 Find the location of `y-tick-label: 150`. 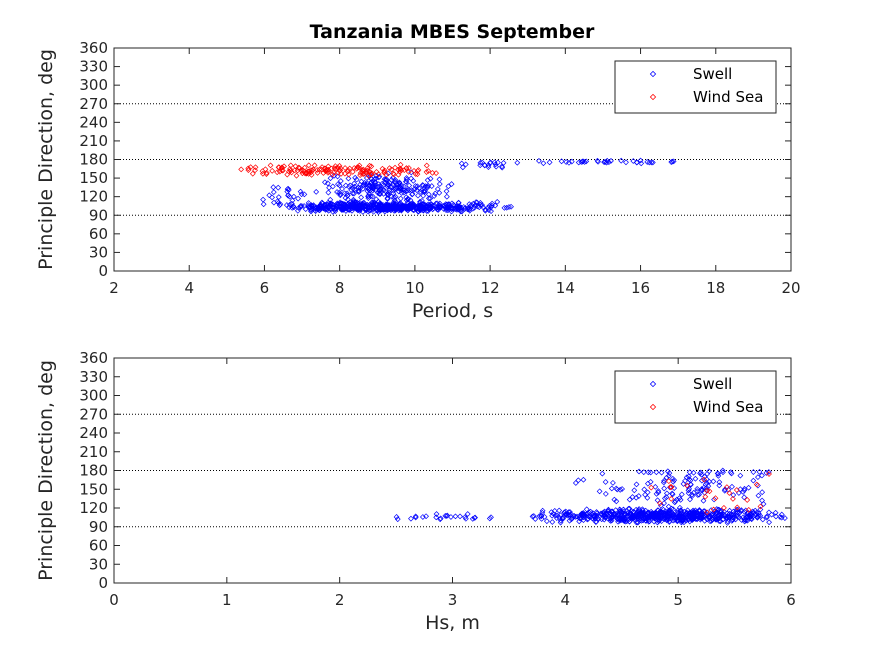

y-tick-label: 150 is located at coordinates (93, 489).